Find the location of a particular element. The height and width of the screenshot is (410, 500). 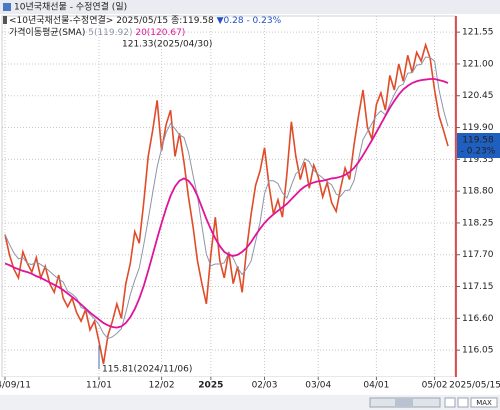

current-price: 119.58 is located at coordinates (478, 141).